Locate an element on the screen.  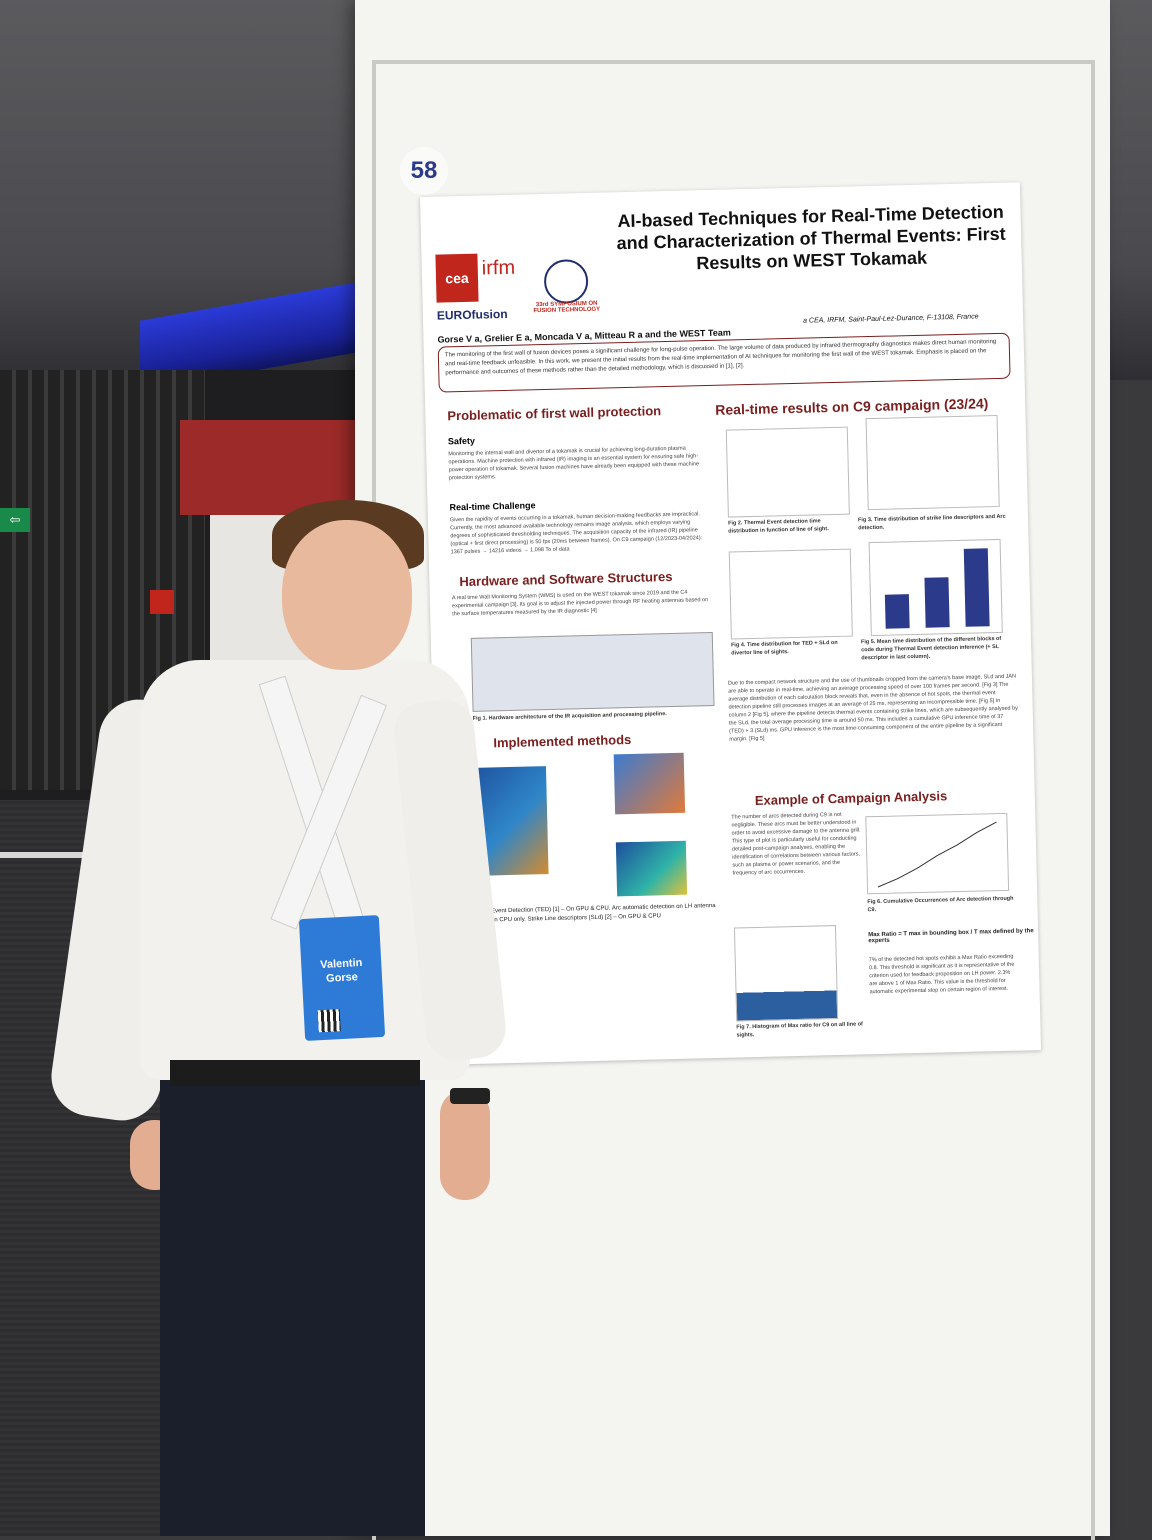
fig4-boxplot is located at coordinates (790, 594).